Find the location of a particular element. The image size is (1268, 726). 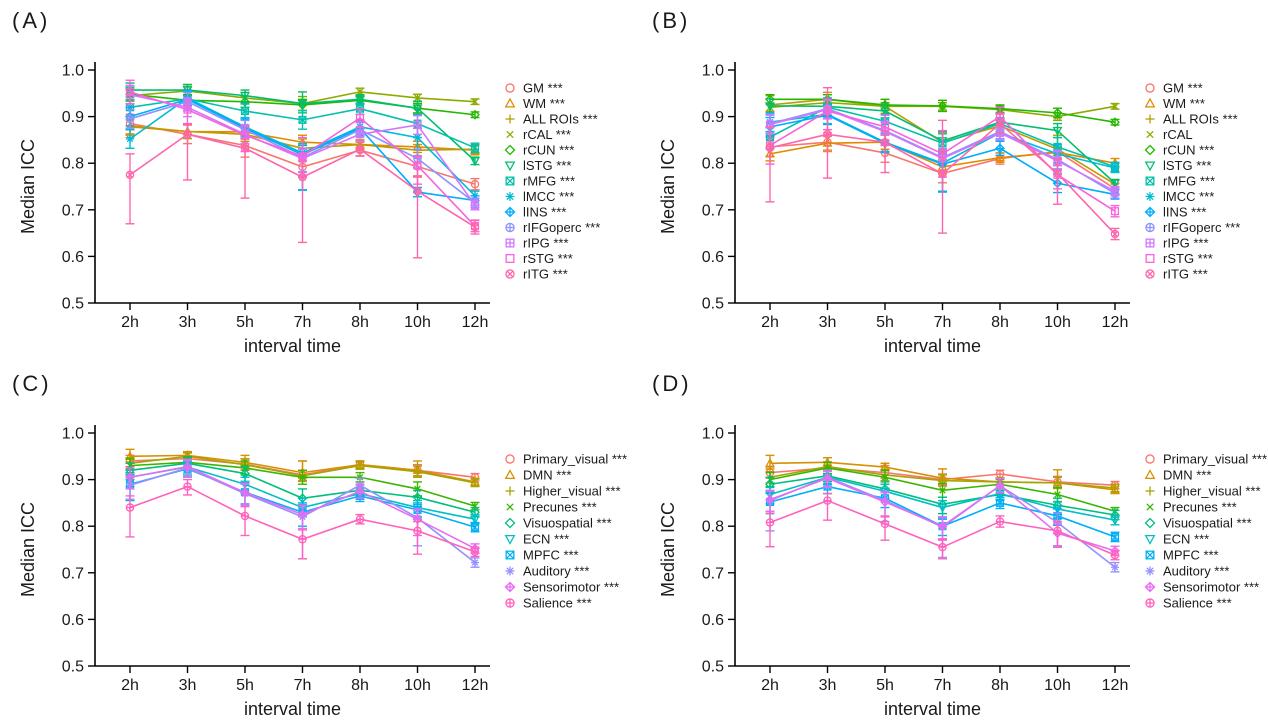

y-tick-label: 0.8 is located at coordinates (713, 527).